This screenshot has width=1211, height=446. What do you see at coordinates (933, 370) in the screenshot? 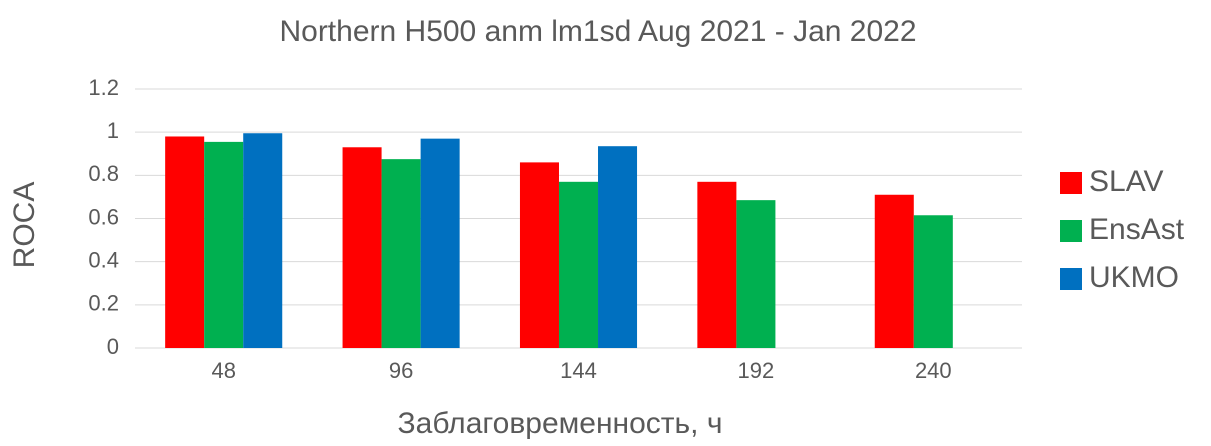
I see `x-tick-label: 240` at bounding box center [933, 370].